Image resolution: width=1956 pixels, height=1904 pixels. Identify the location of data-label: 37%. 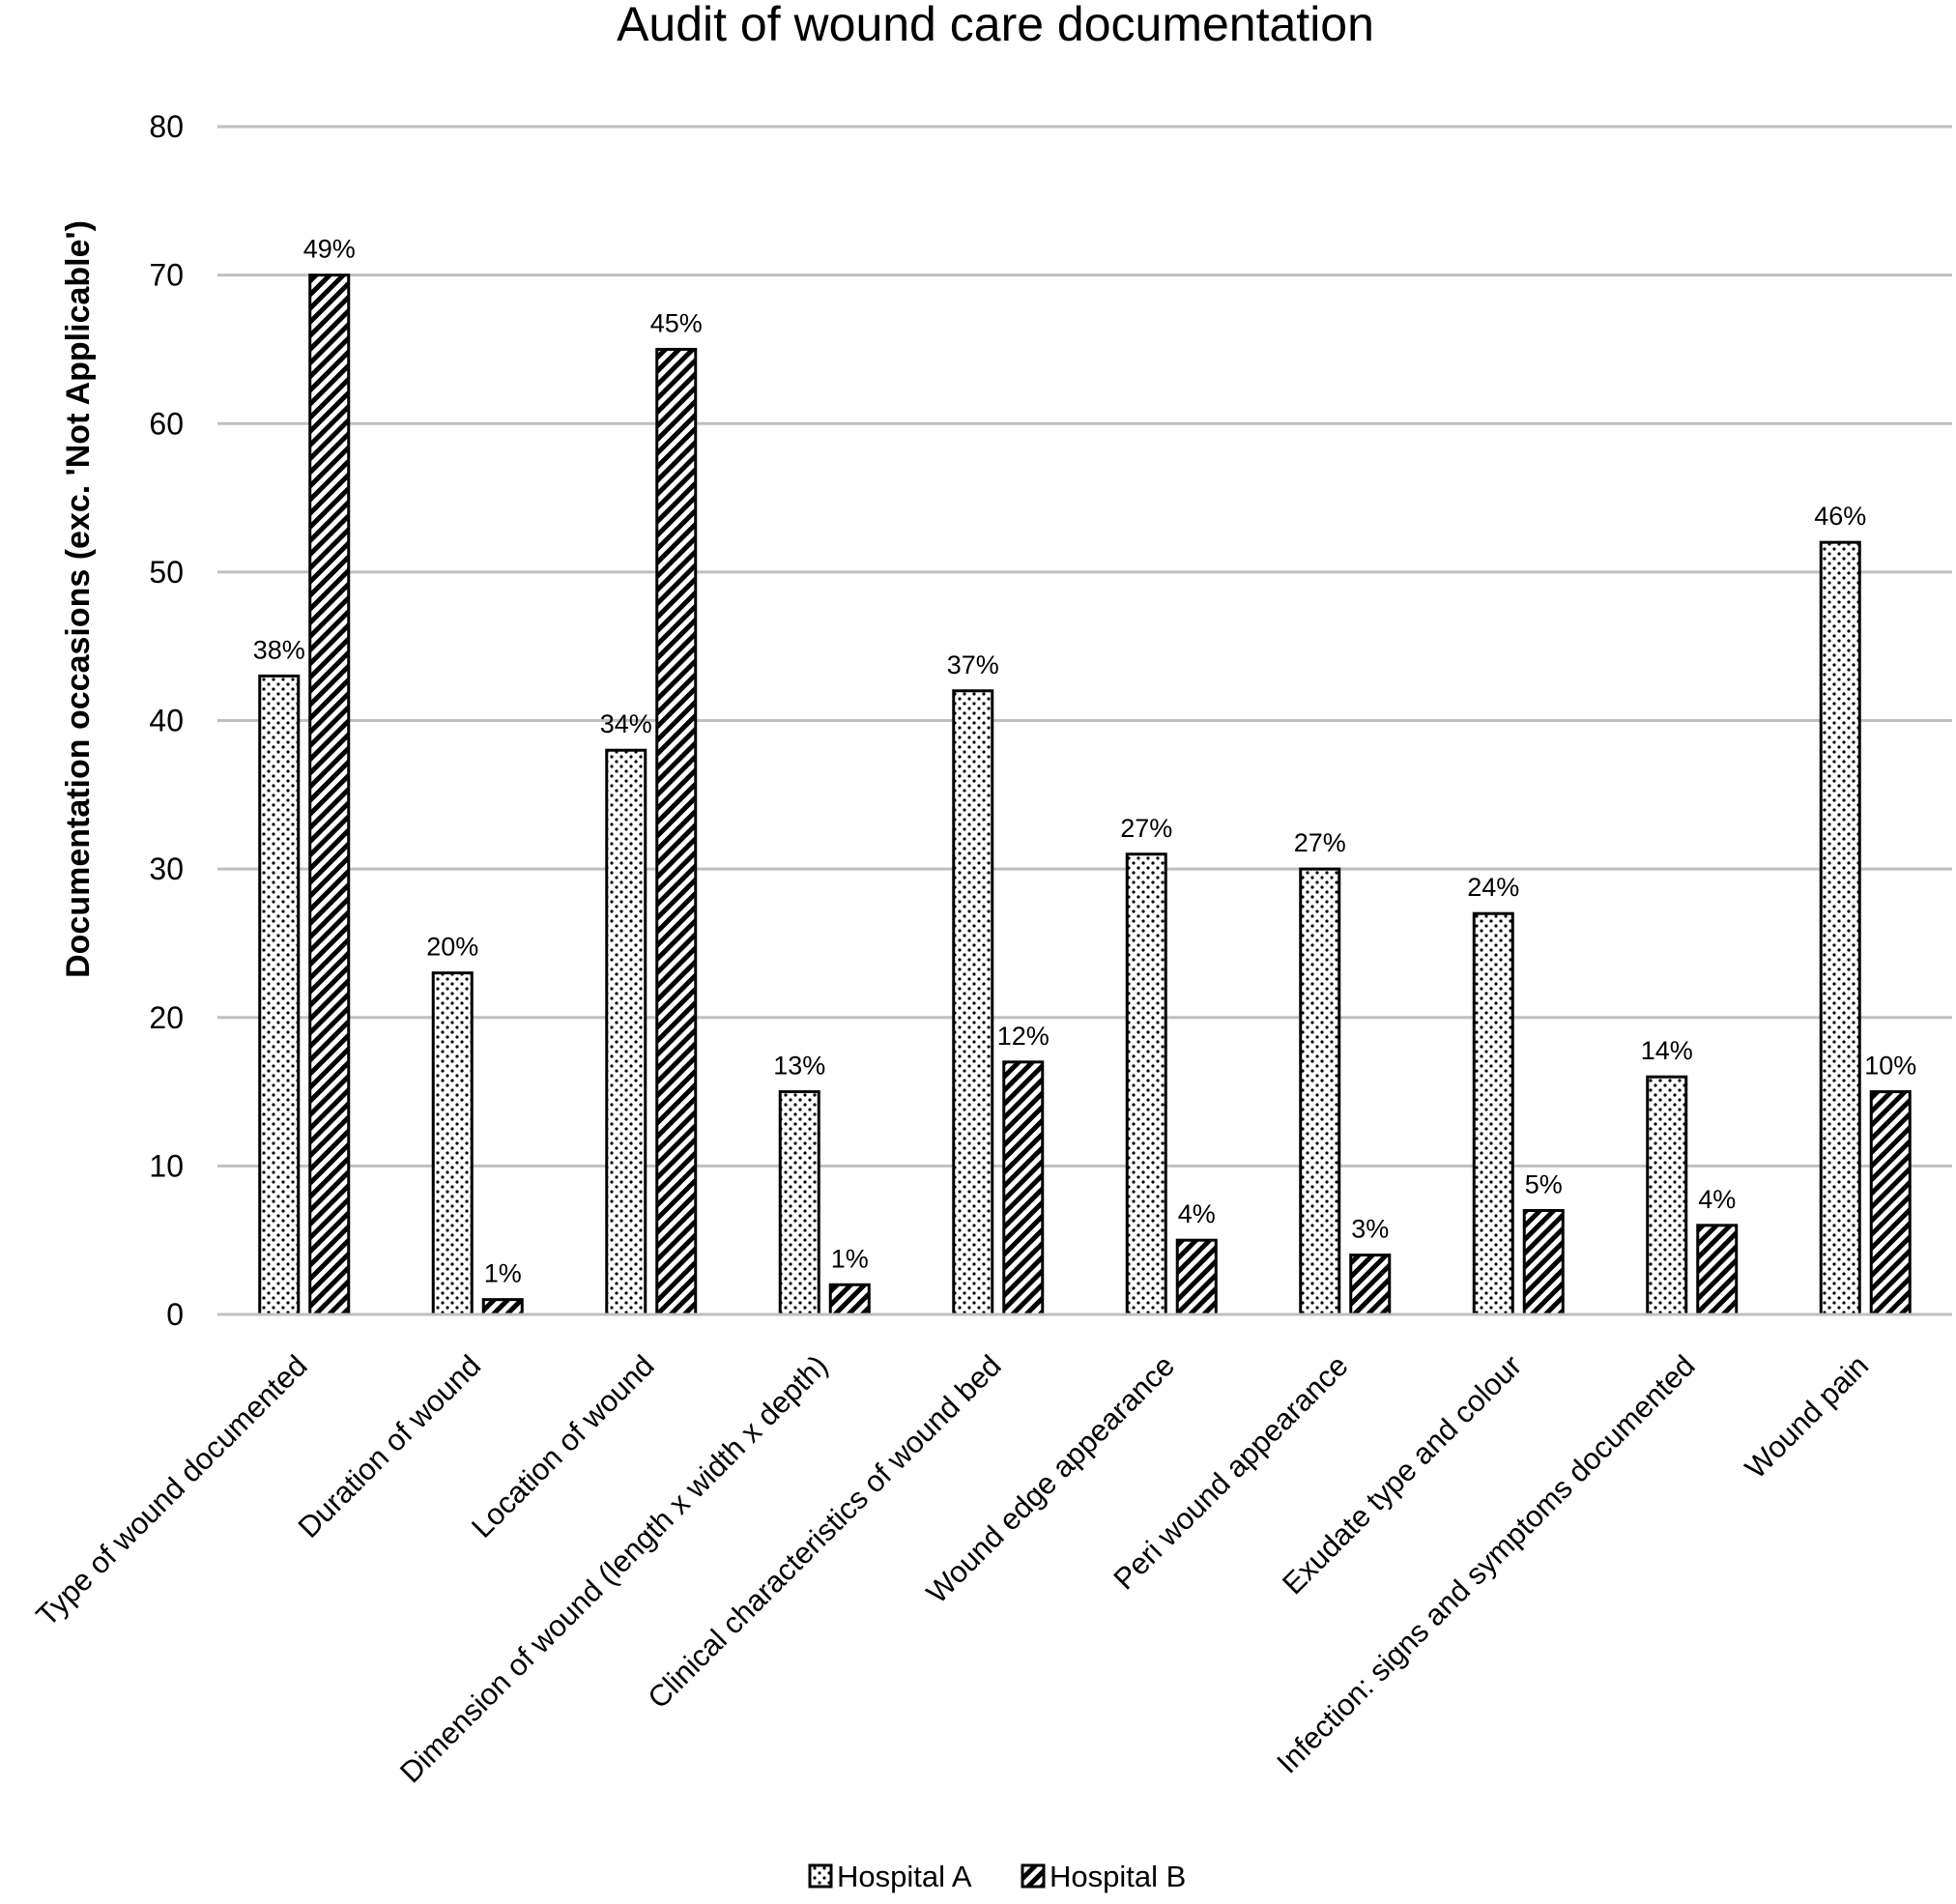
(973, 665).